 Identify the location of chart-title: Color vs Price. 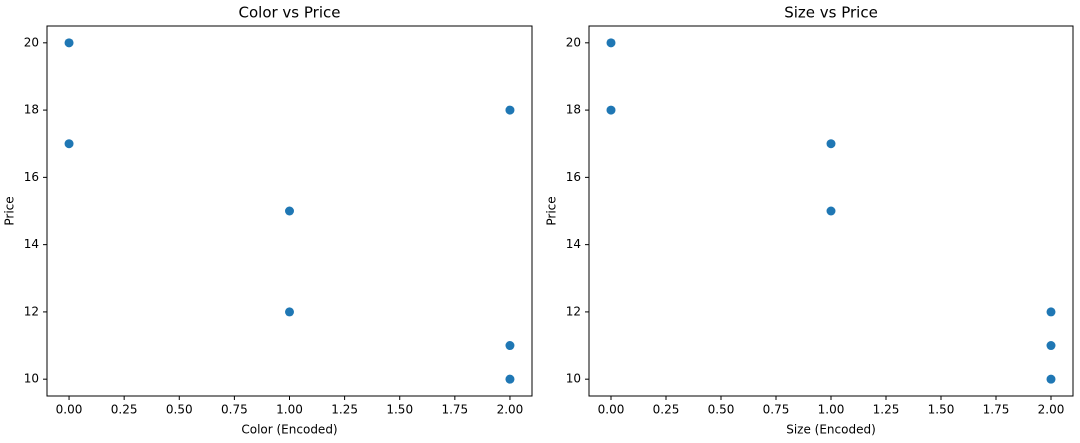
(290, 13).